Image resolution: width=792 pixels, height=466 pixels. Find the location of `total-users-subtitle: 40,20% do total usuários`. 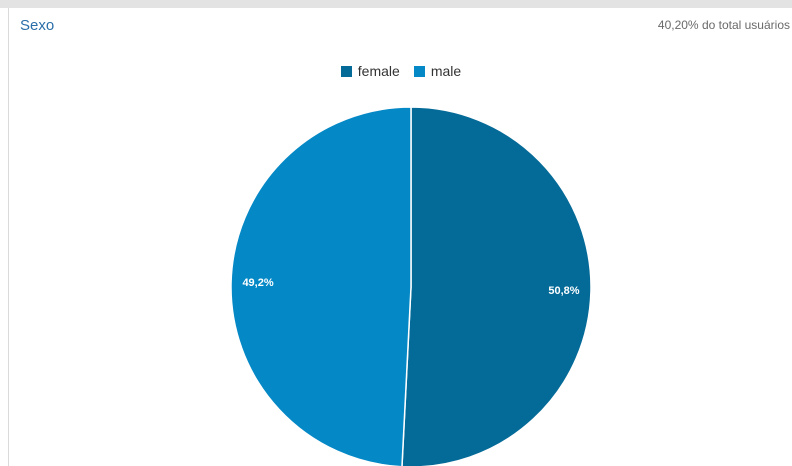

total-users-subtitle: 40,20% do total usuários is located at coordinates (723, 25).